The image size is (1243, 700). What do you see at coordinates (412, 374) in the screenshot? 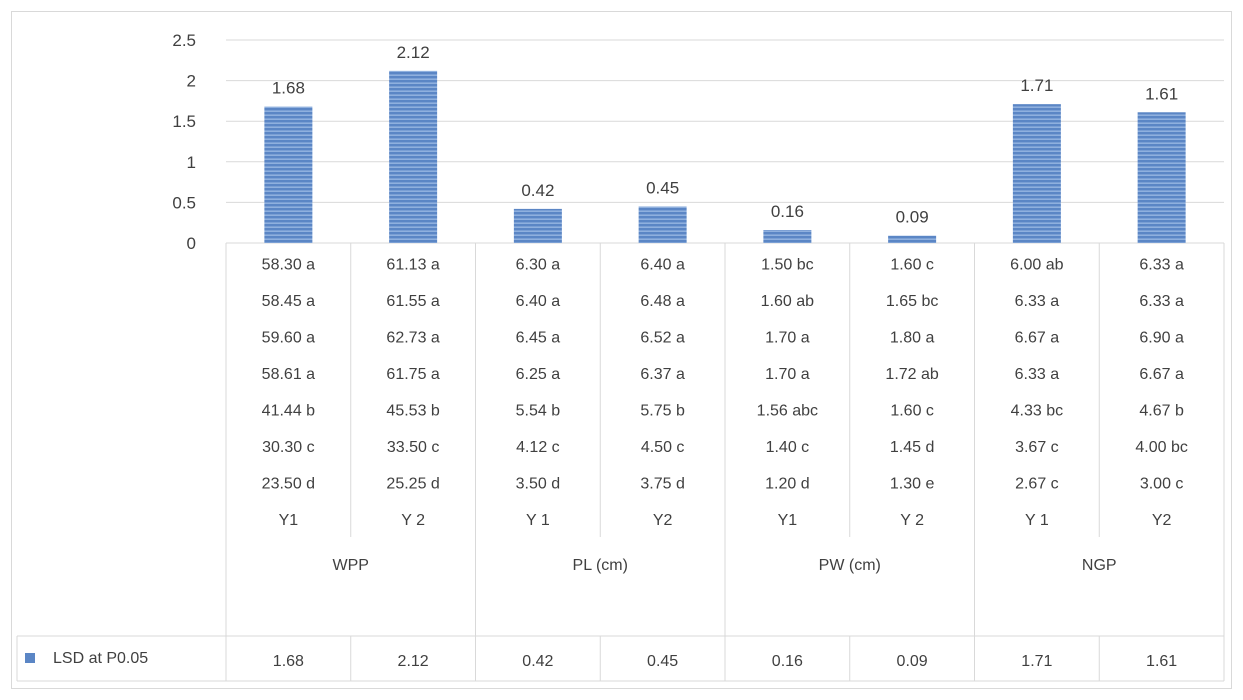
I see `table-cell: 61.75 a` at bounding box center [412, 374].